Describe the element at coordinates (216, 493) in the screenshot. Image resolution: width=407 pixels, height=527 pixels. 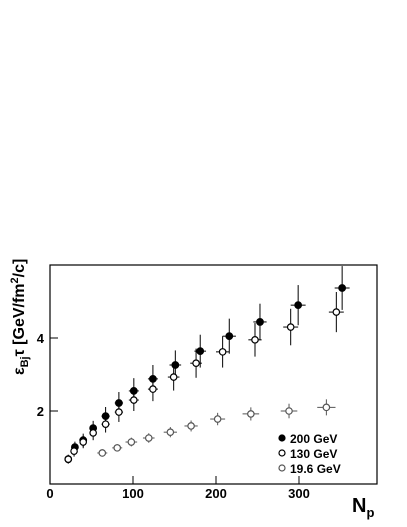
I see `x-tick-label: 200` at that location.